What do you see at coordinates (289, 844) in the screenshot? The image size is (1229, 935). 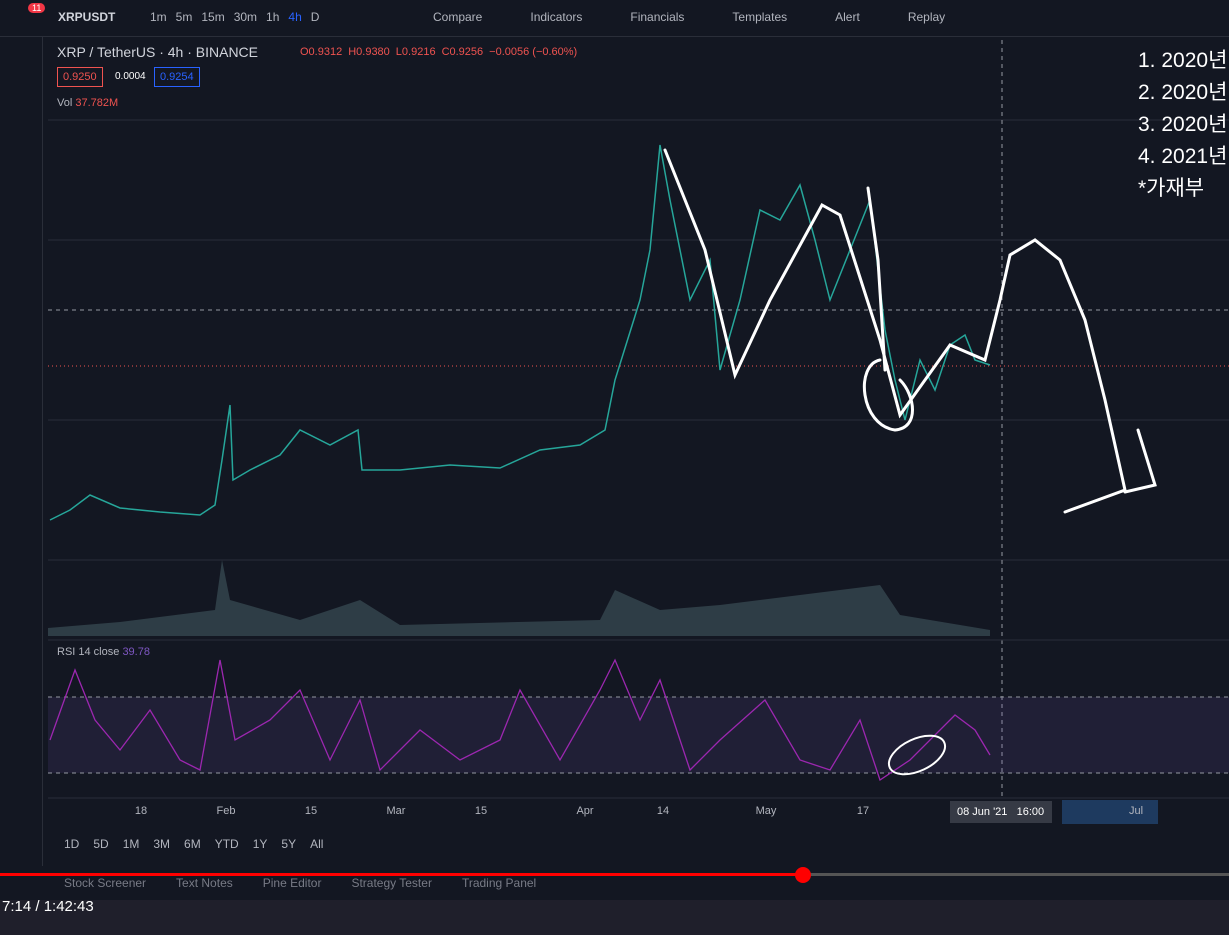 I see `range-button: 5Y` at bounding box center [289, 844].